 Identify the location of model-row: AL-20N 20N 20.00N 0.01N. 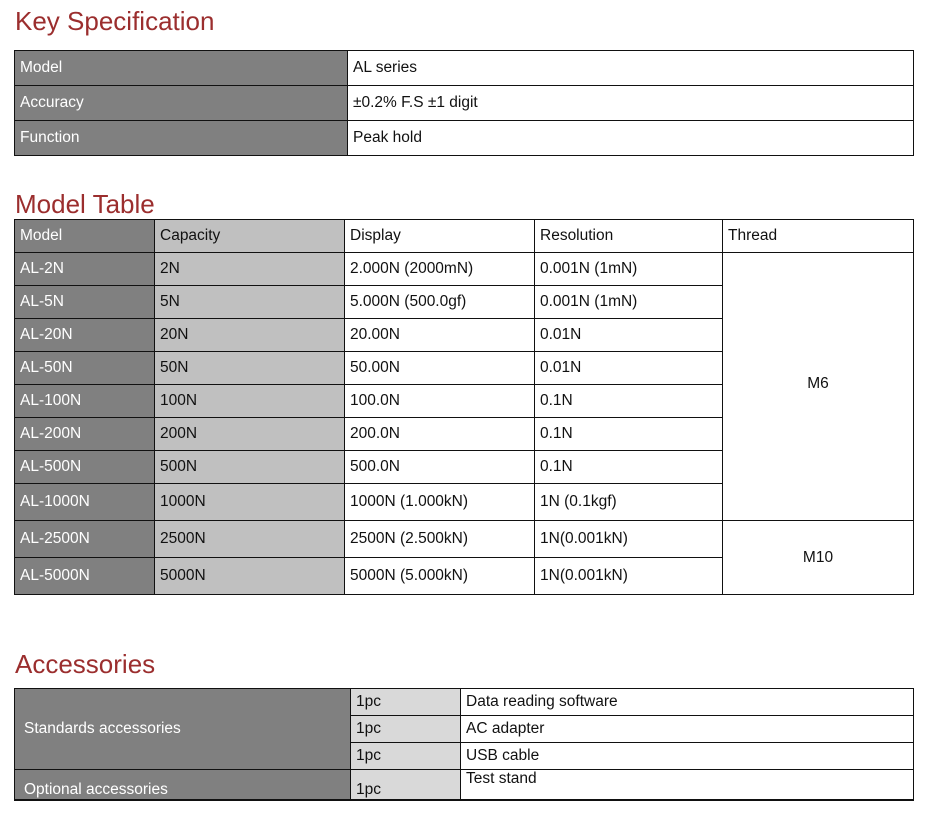
(464, 335).